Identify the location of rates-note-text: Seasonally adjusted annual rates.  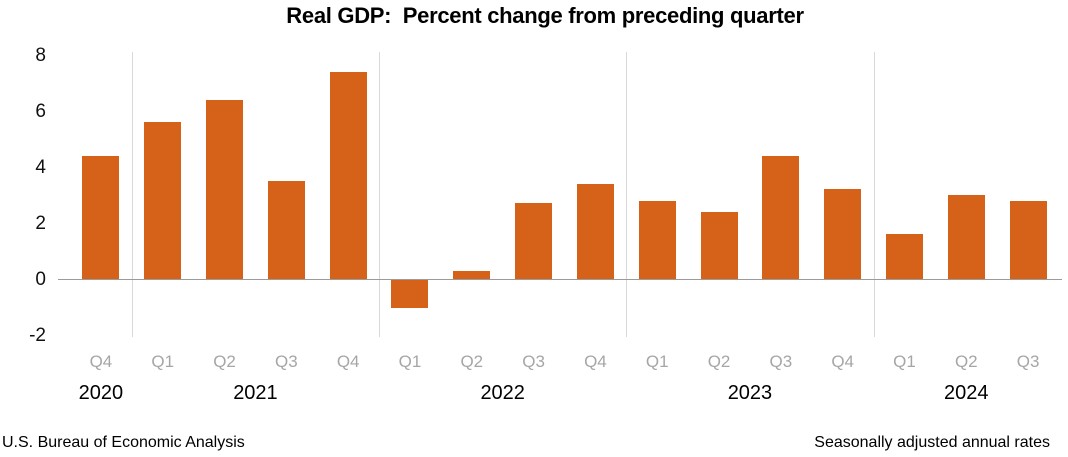
(932, 442).